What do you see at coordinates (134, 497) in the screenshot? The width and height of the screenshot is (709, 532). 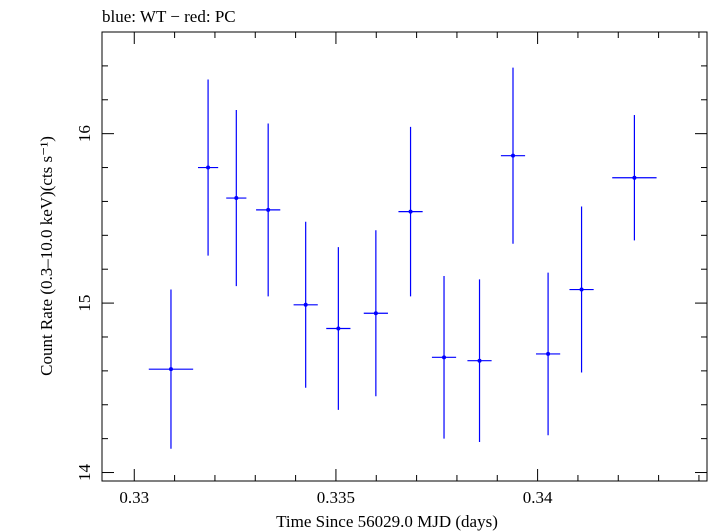 I see `x-tick-label: 0.33` at bounding box center [134, 497].